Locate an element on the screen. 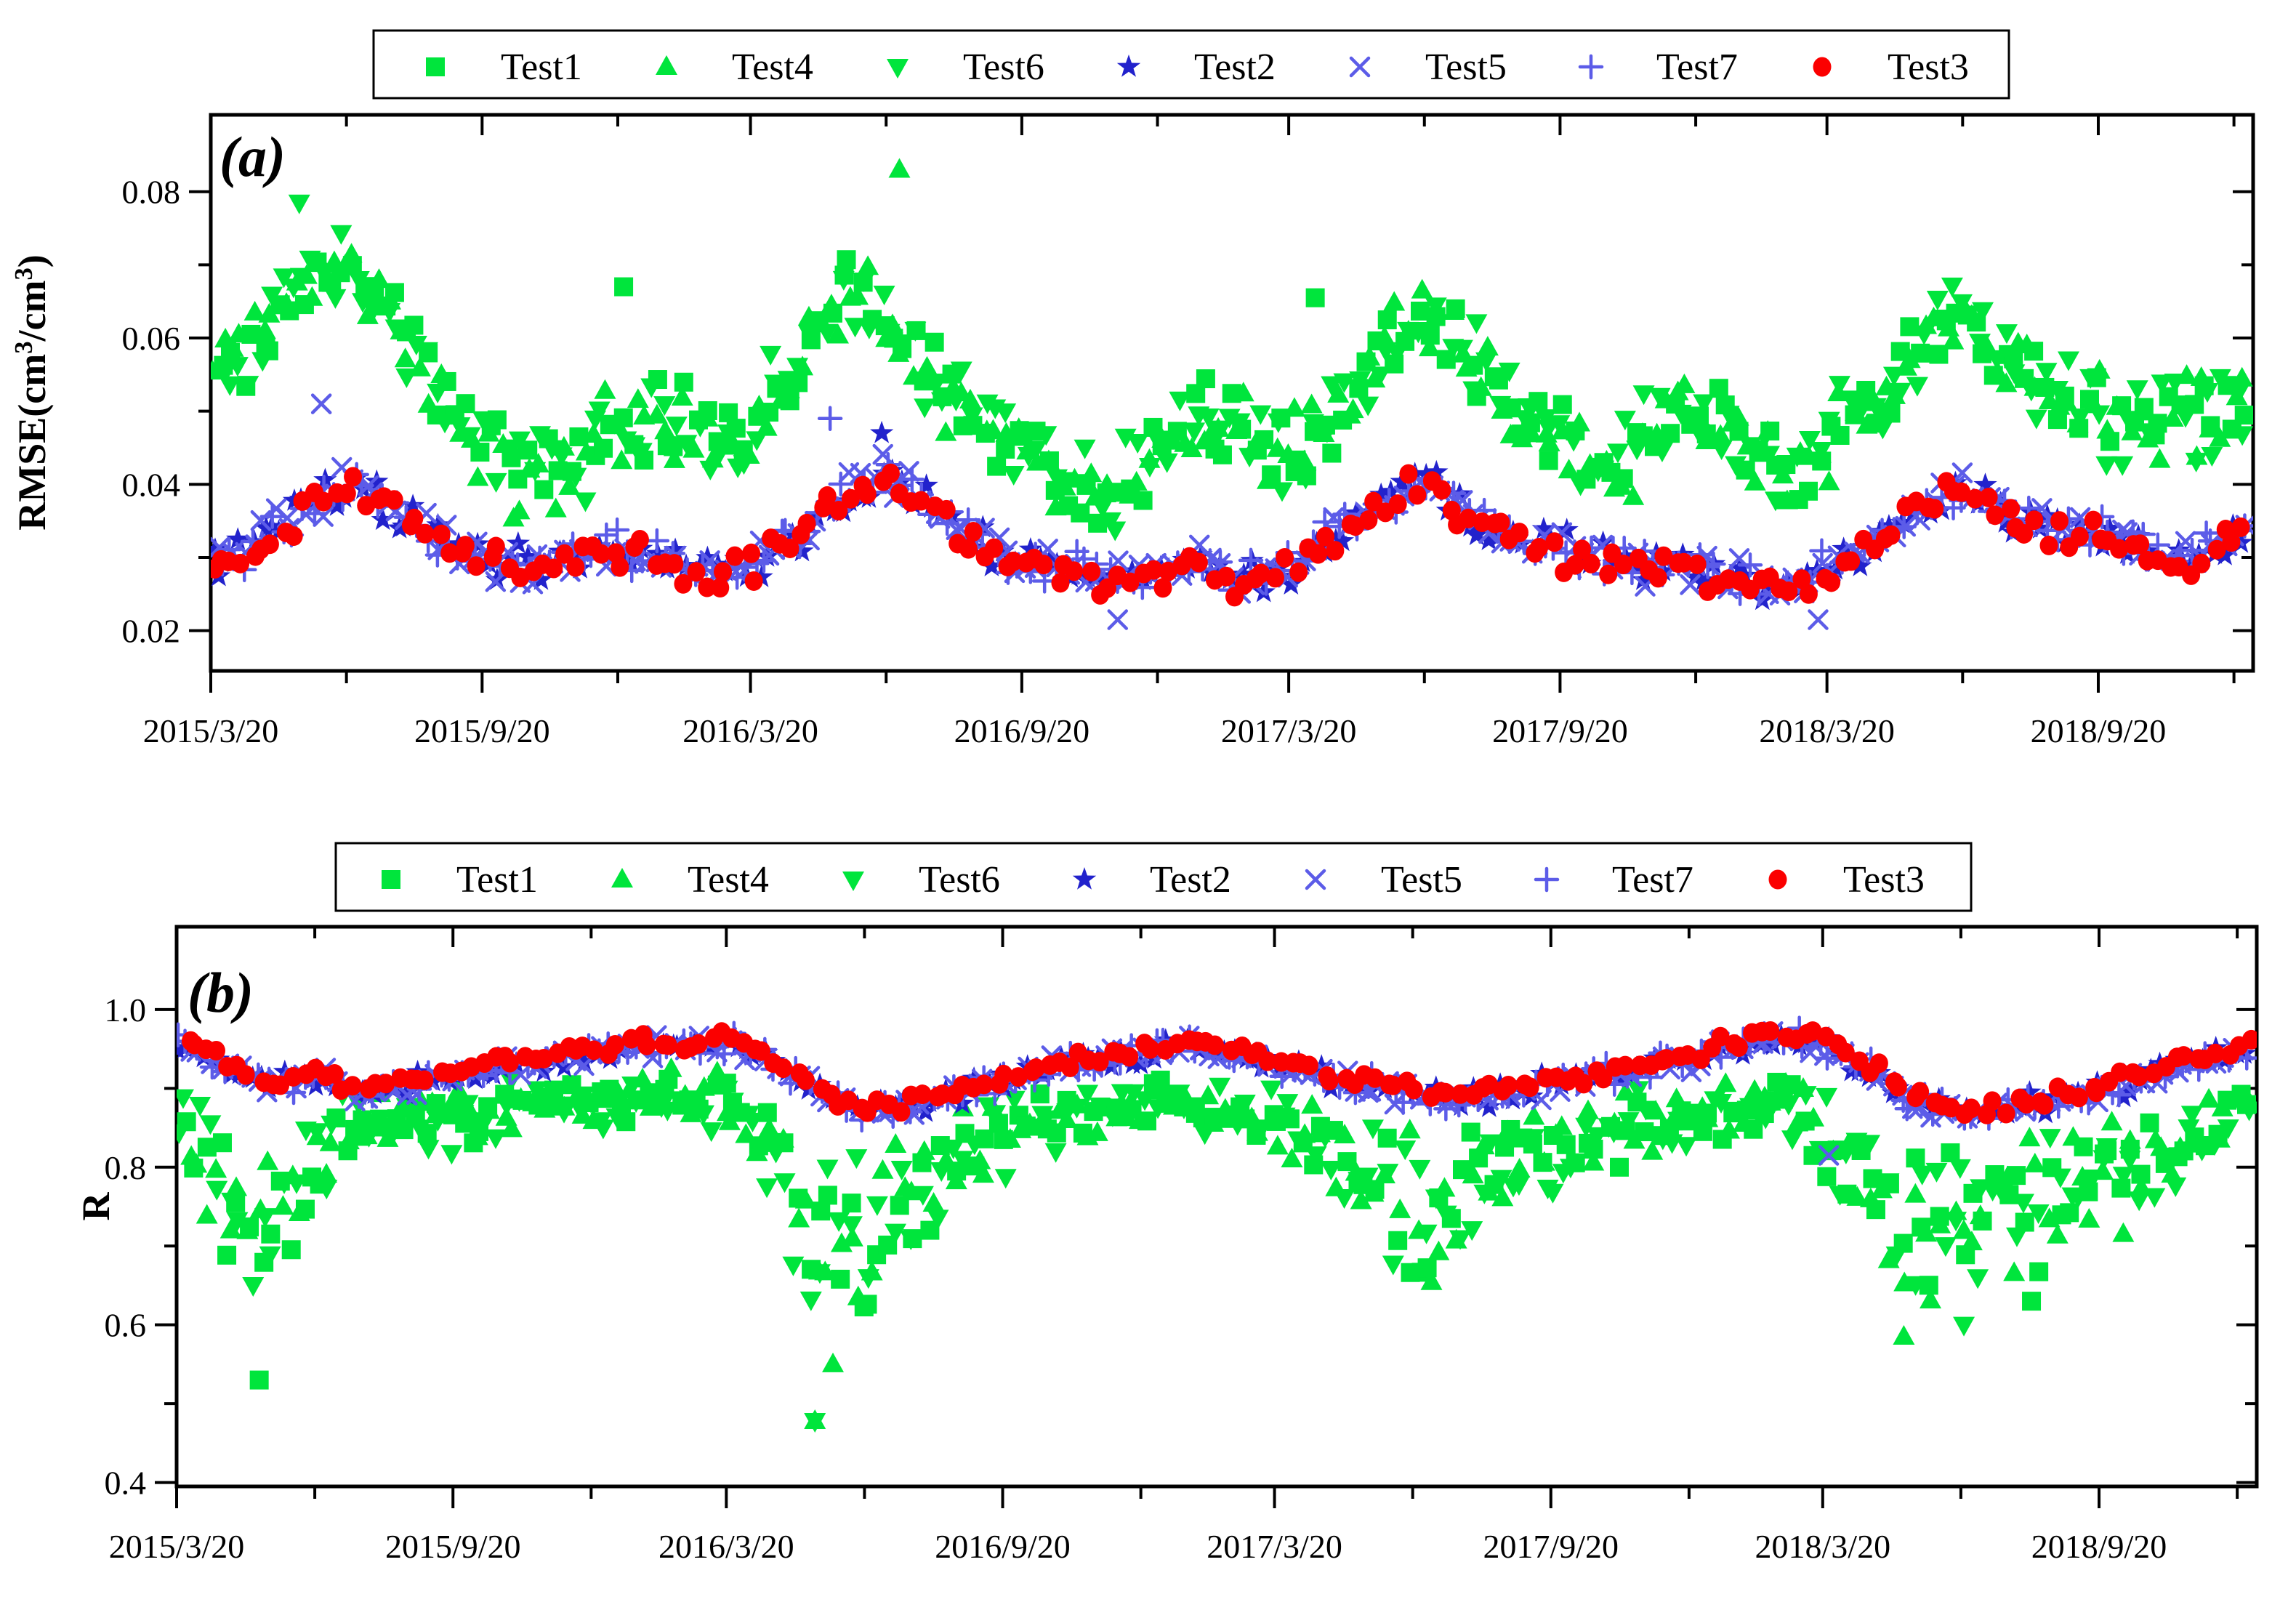 This screenshot has width=2296, height=1610. y-tick-label: 1.0 is located at coordinates (126, 1010).